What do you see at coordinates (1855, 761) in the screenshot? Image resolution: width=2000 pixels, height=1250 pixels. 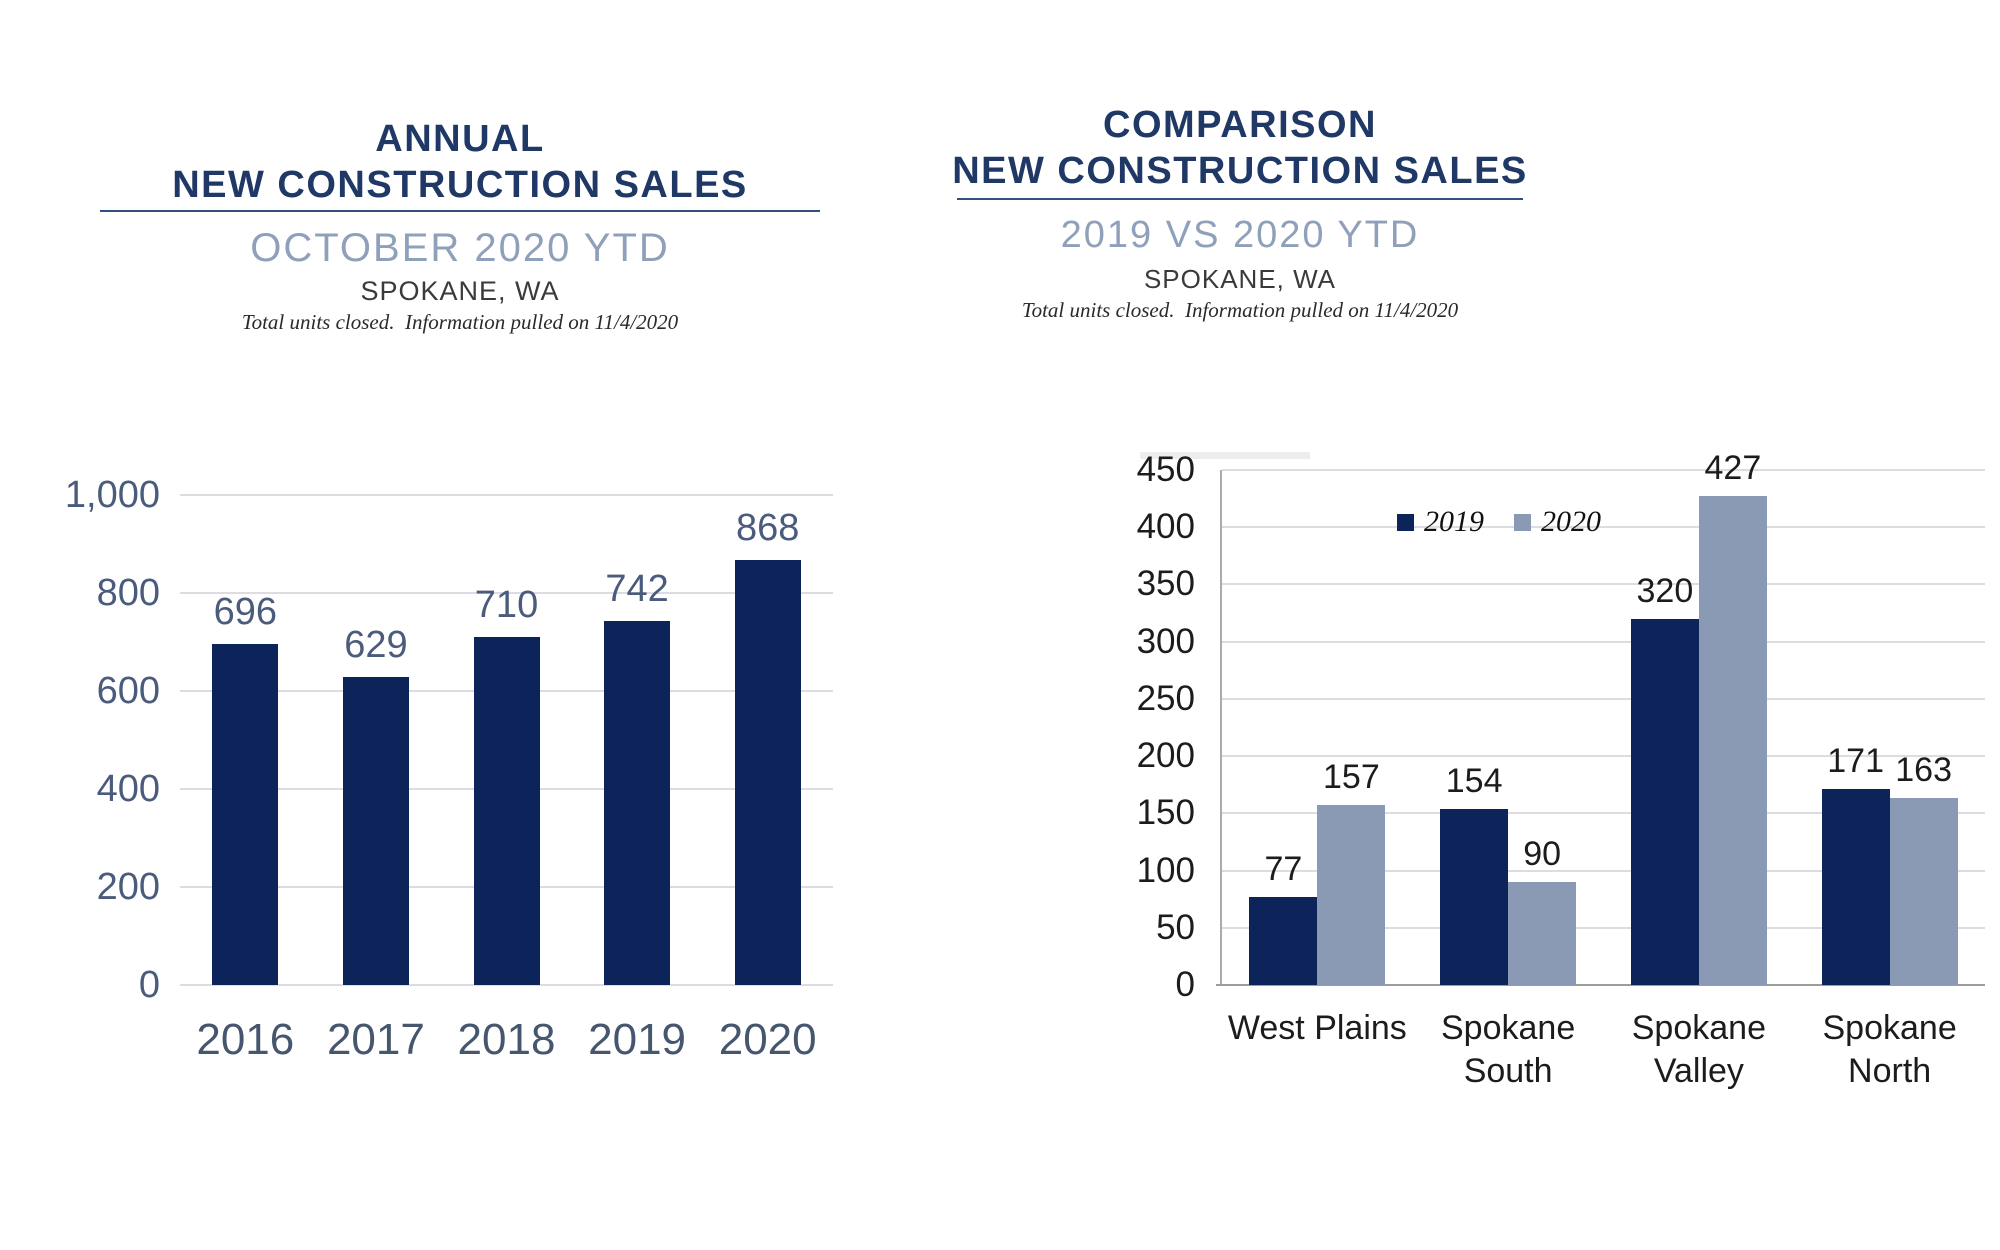 I see `bar-value-label: 171` at bounding box center [1855, 761].